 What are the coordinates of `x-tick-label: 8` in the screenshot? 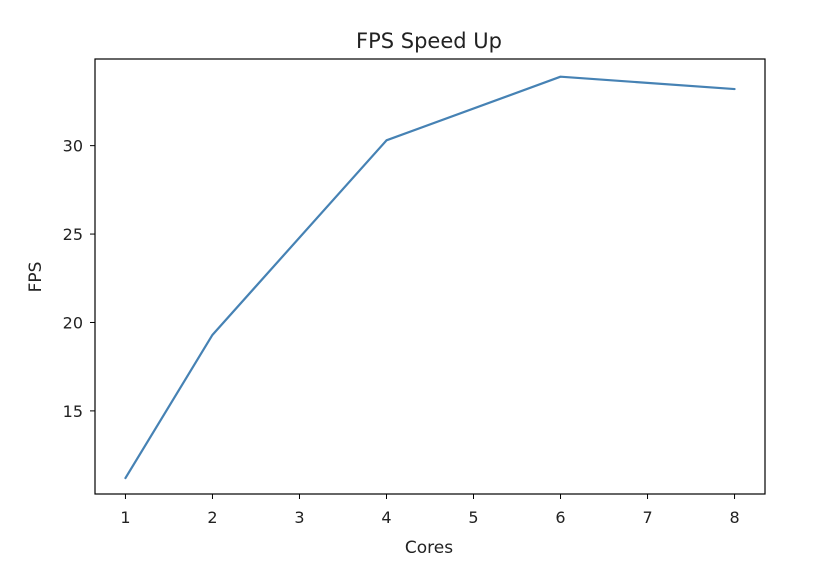 It's located at (734, 517).